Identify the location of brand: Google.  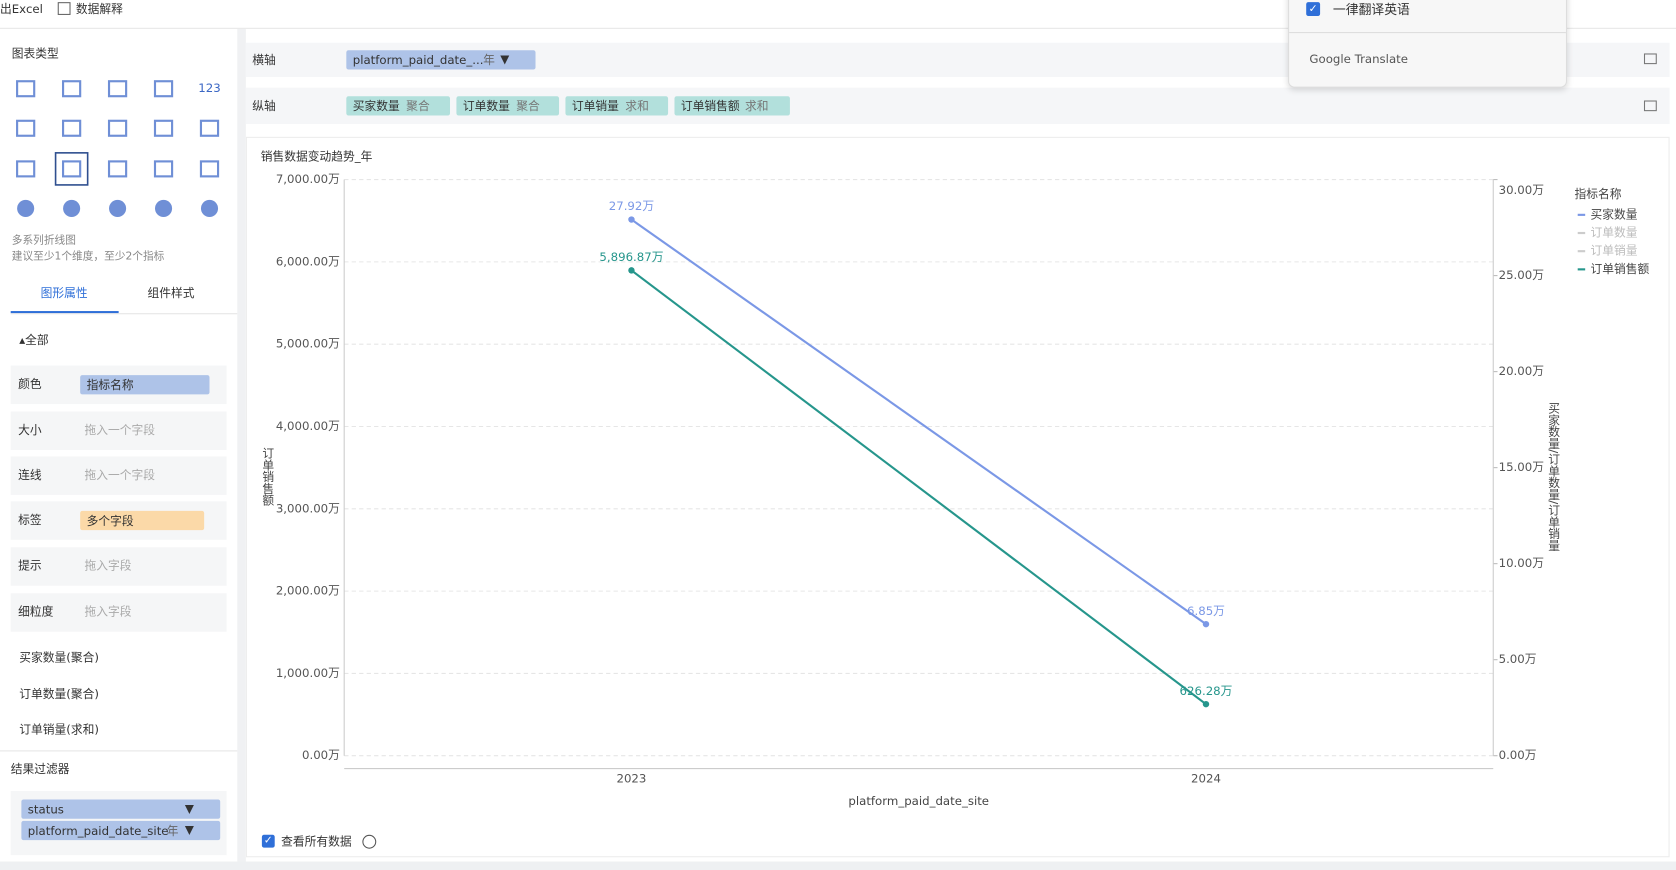
(1330, 59).